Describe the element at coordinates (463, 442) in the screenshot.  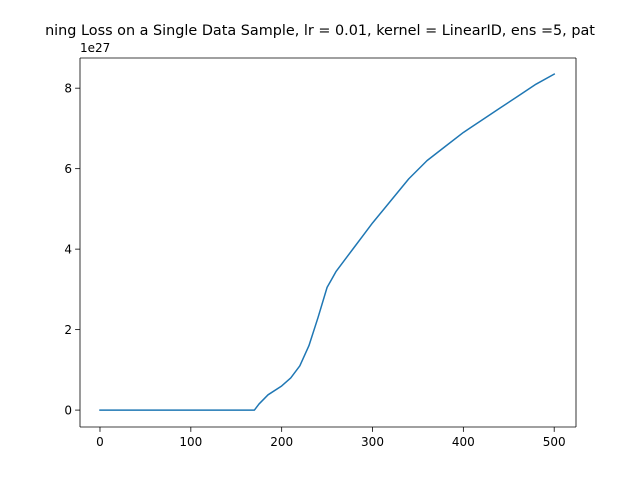
I see `x-tick-label: 400` at that location.